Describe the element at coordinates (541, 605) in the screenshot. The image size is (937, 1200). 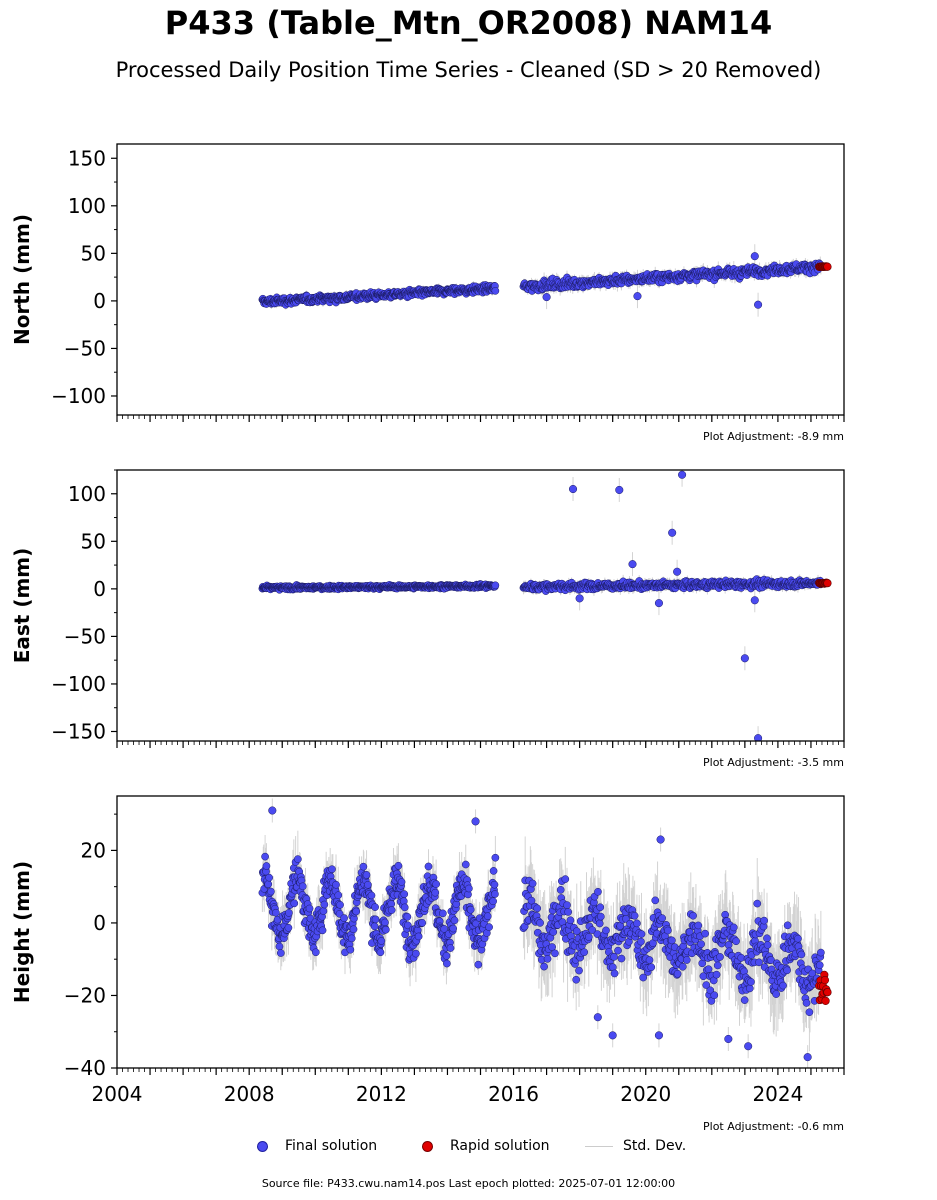
I see `std-dev-lines` at that location.